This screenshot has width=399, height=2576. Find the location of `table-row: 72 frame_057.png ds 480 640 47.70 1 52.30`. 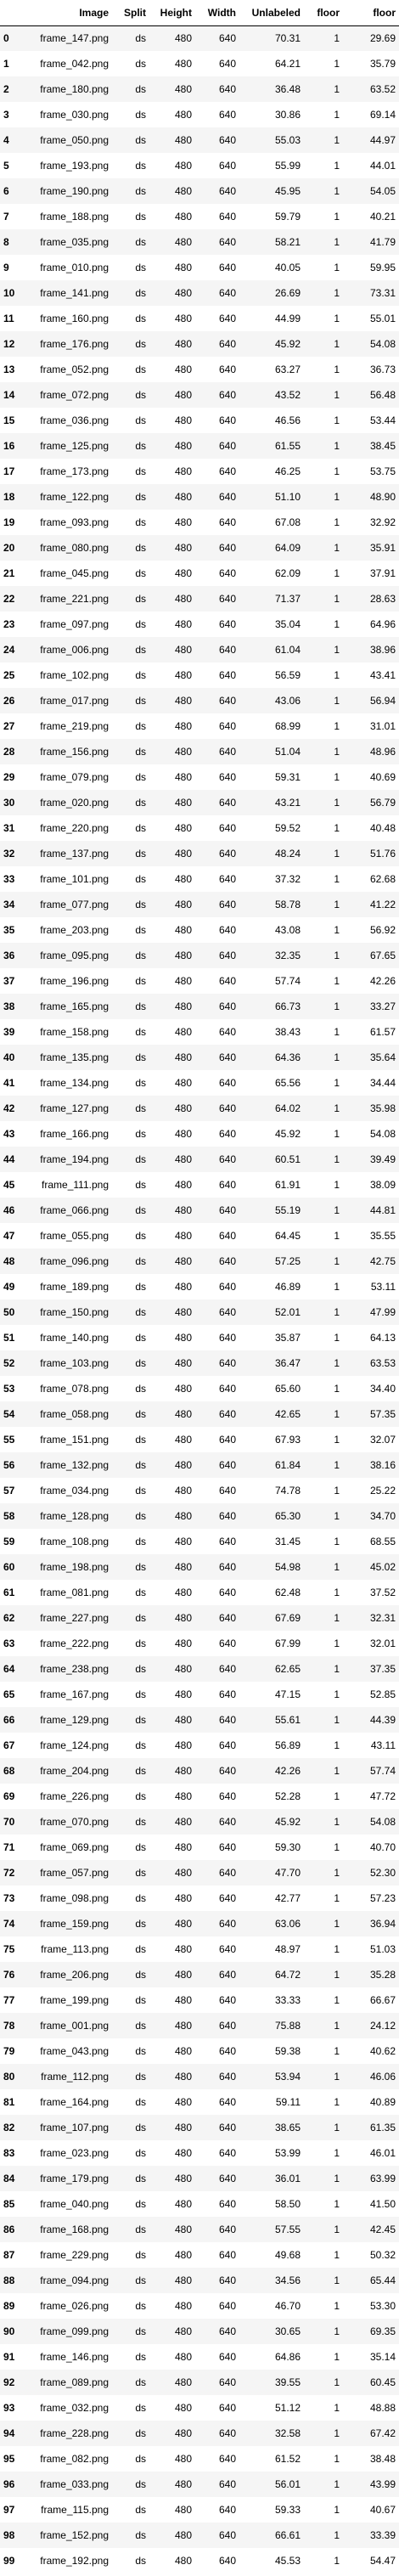

table-row: 72 frame_057.png ds 480 640 47.70 1 52.30 is located at coordinates (199, 1872).